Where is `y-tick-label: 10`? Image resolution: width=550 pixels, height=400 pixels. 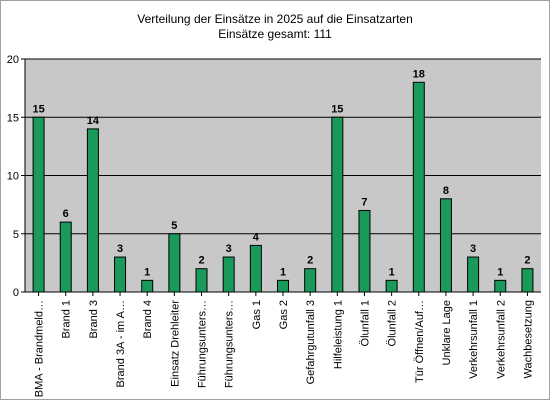
y-tick-label: 10 is located at coordinates (13, 177).